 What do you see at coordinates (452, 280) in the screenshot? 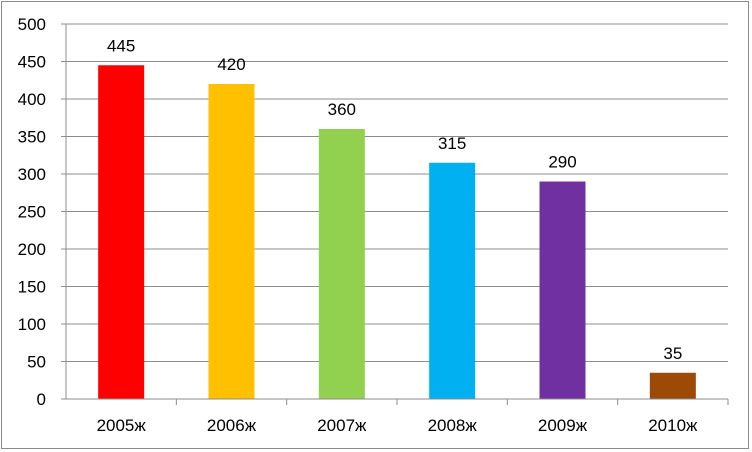
I see `bar-2008ж` at bounding box center [452, 280].